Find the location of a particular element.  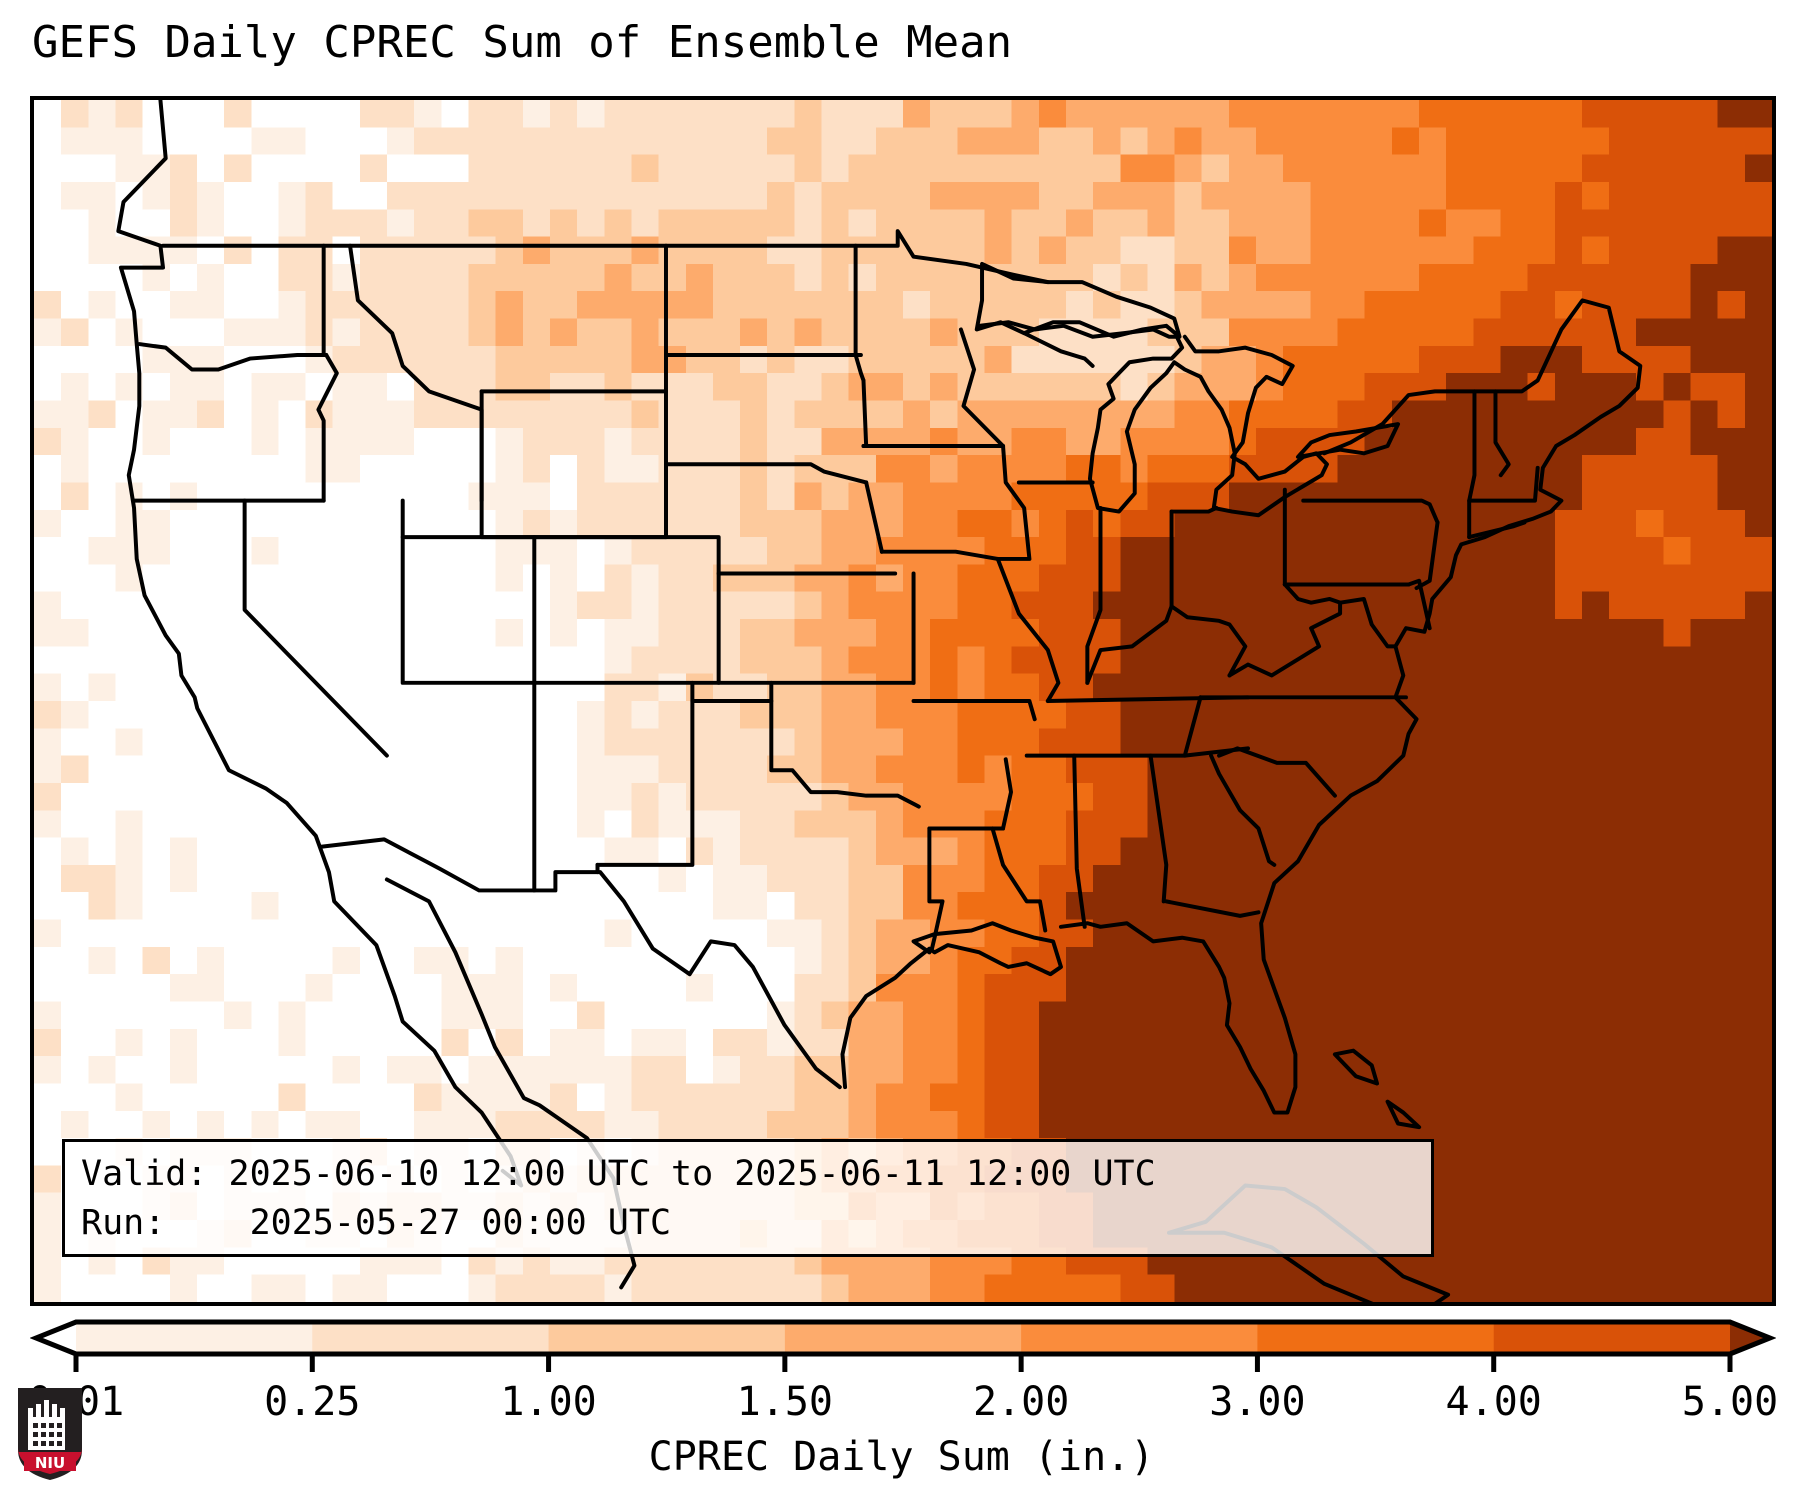

colorbar-tick-label: 0.25 is located at coordinates (312, 1402).